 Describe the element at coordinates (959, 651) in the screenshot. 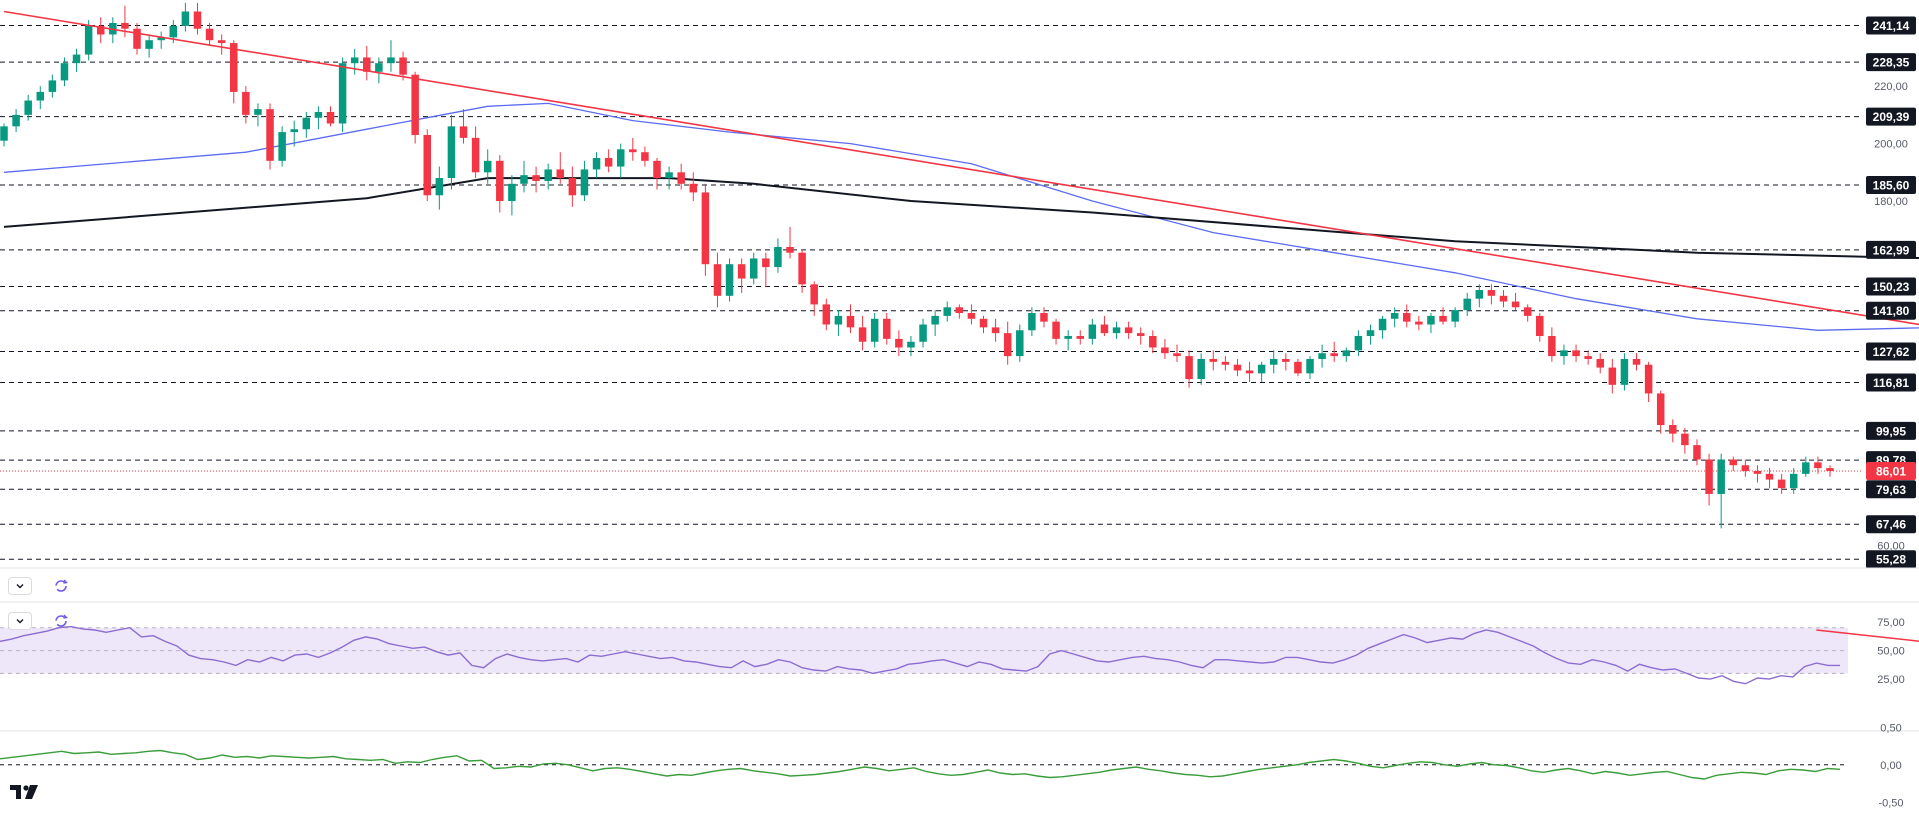

I see `rsi-pane: 75,00 50,00 25,00` at that location.